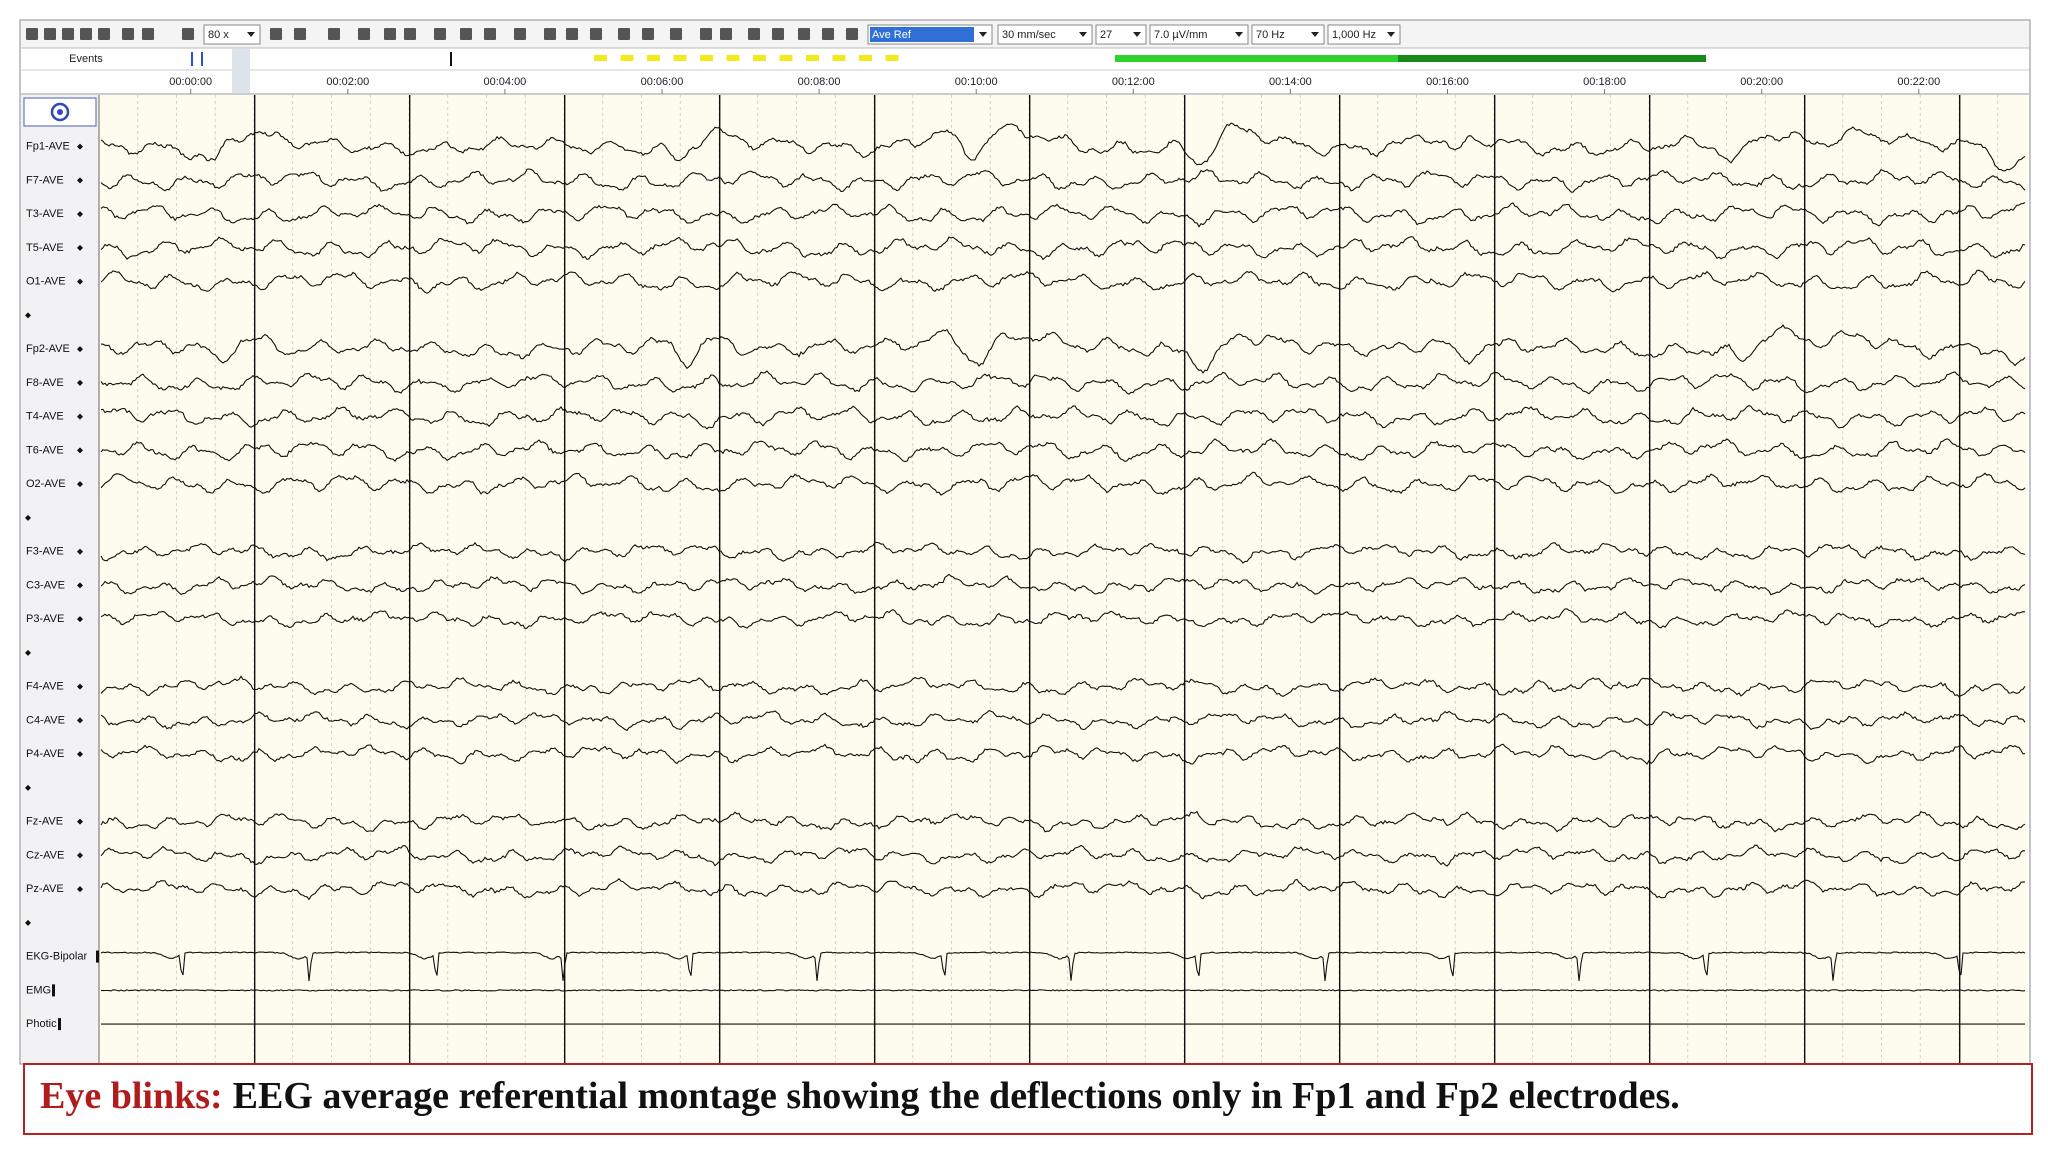  Describe the element at coordinates (45, 552) in the screenshot. I see `channel-label: F3-AVE` at that location.